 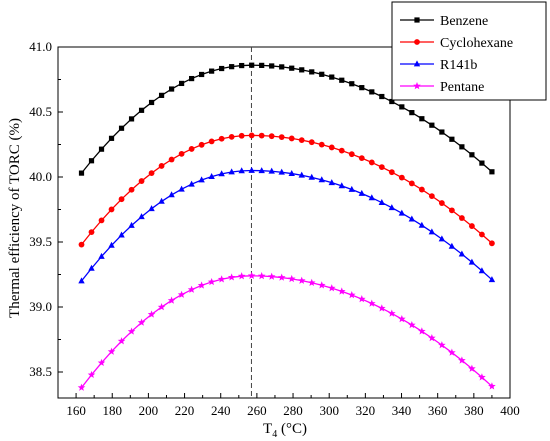 I want to click on y-tick-label: 41.0, so click(x=40, y=46).